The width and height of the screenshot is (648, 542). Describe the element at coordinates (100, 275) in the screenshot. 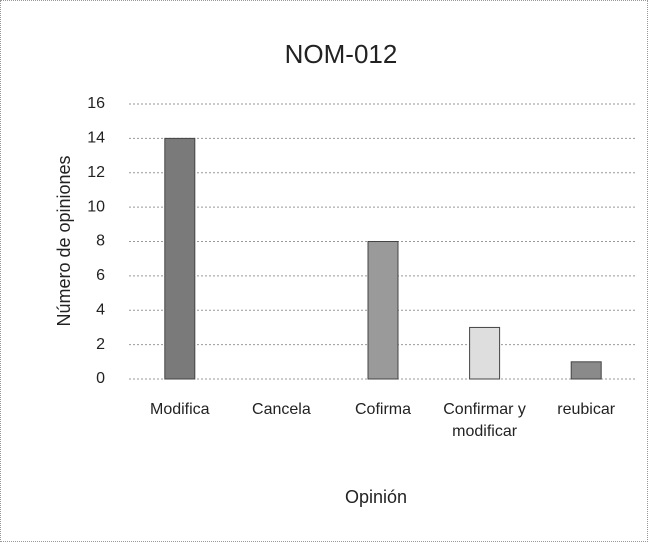

I see `y-tick-label: 6` at that location.